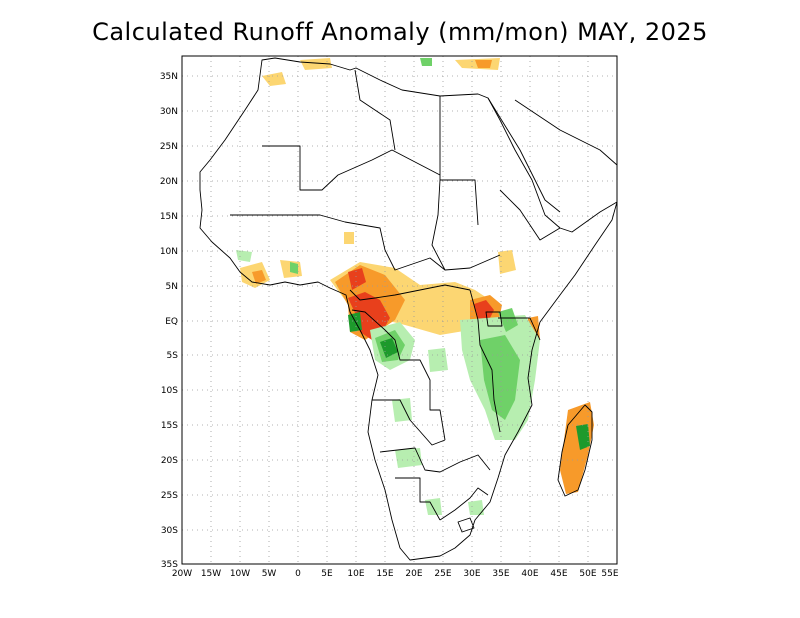 This screenshot has width=800, height=618. What do you see at coordinates (389, 348) in the screenshot?
I see `wet-patch-congo-strong` at bounding box center [389, 348].